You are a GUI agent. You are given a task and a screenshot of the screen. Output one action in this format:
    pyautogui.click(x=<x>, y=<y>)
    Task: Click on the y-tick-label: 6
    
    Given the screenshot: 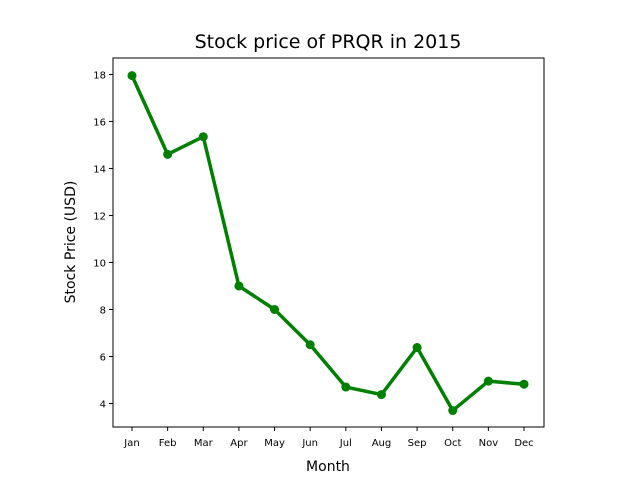 What is the action you would take?
    pyautogui.click(x=103, y=357)
    